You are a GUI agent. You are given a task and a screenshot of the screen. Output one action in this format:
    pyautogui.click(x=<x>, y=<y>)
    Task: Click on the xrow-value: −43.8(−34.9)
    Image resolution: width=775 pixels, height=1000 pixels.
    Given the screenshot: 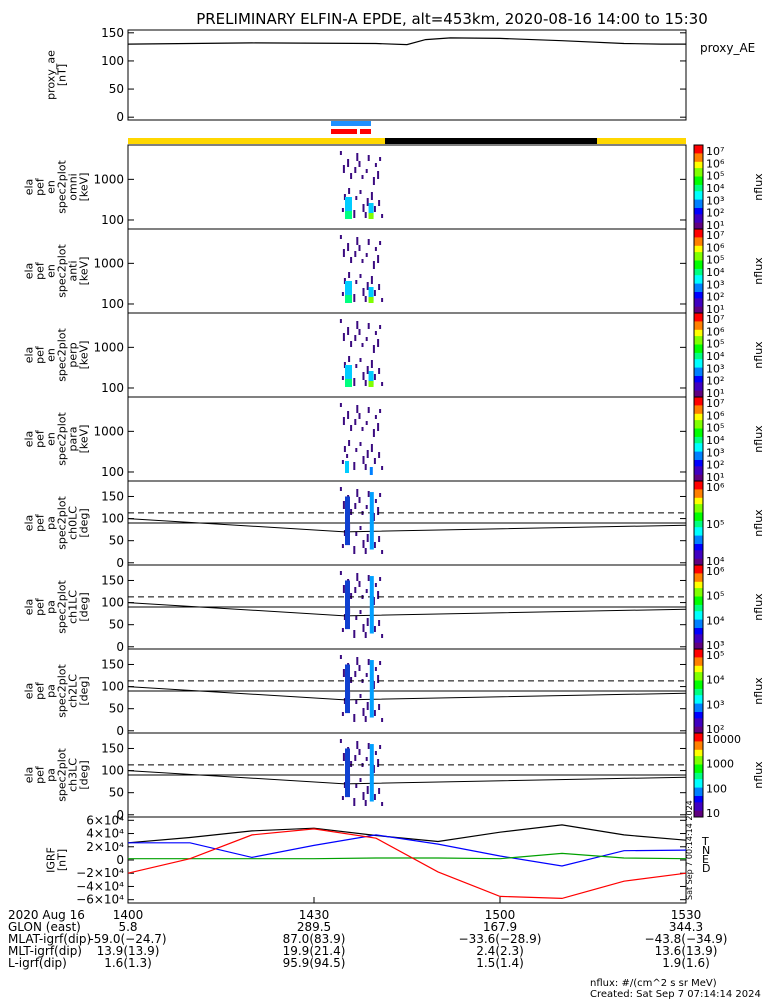 What is the action you would take?
    pyautogui.click(x=686, y=939)
    